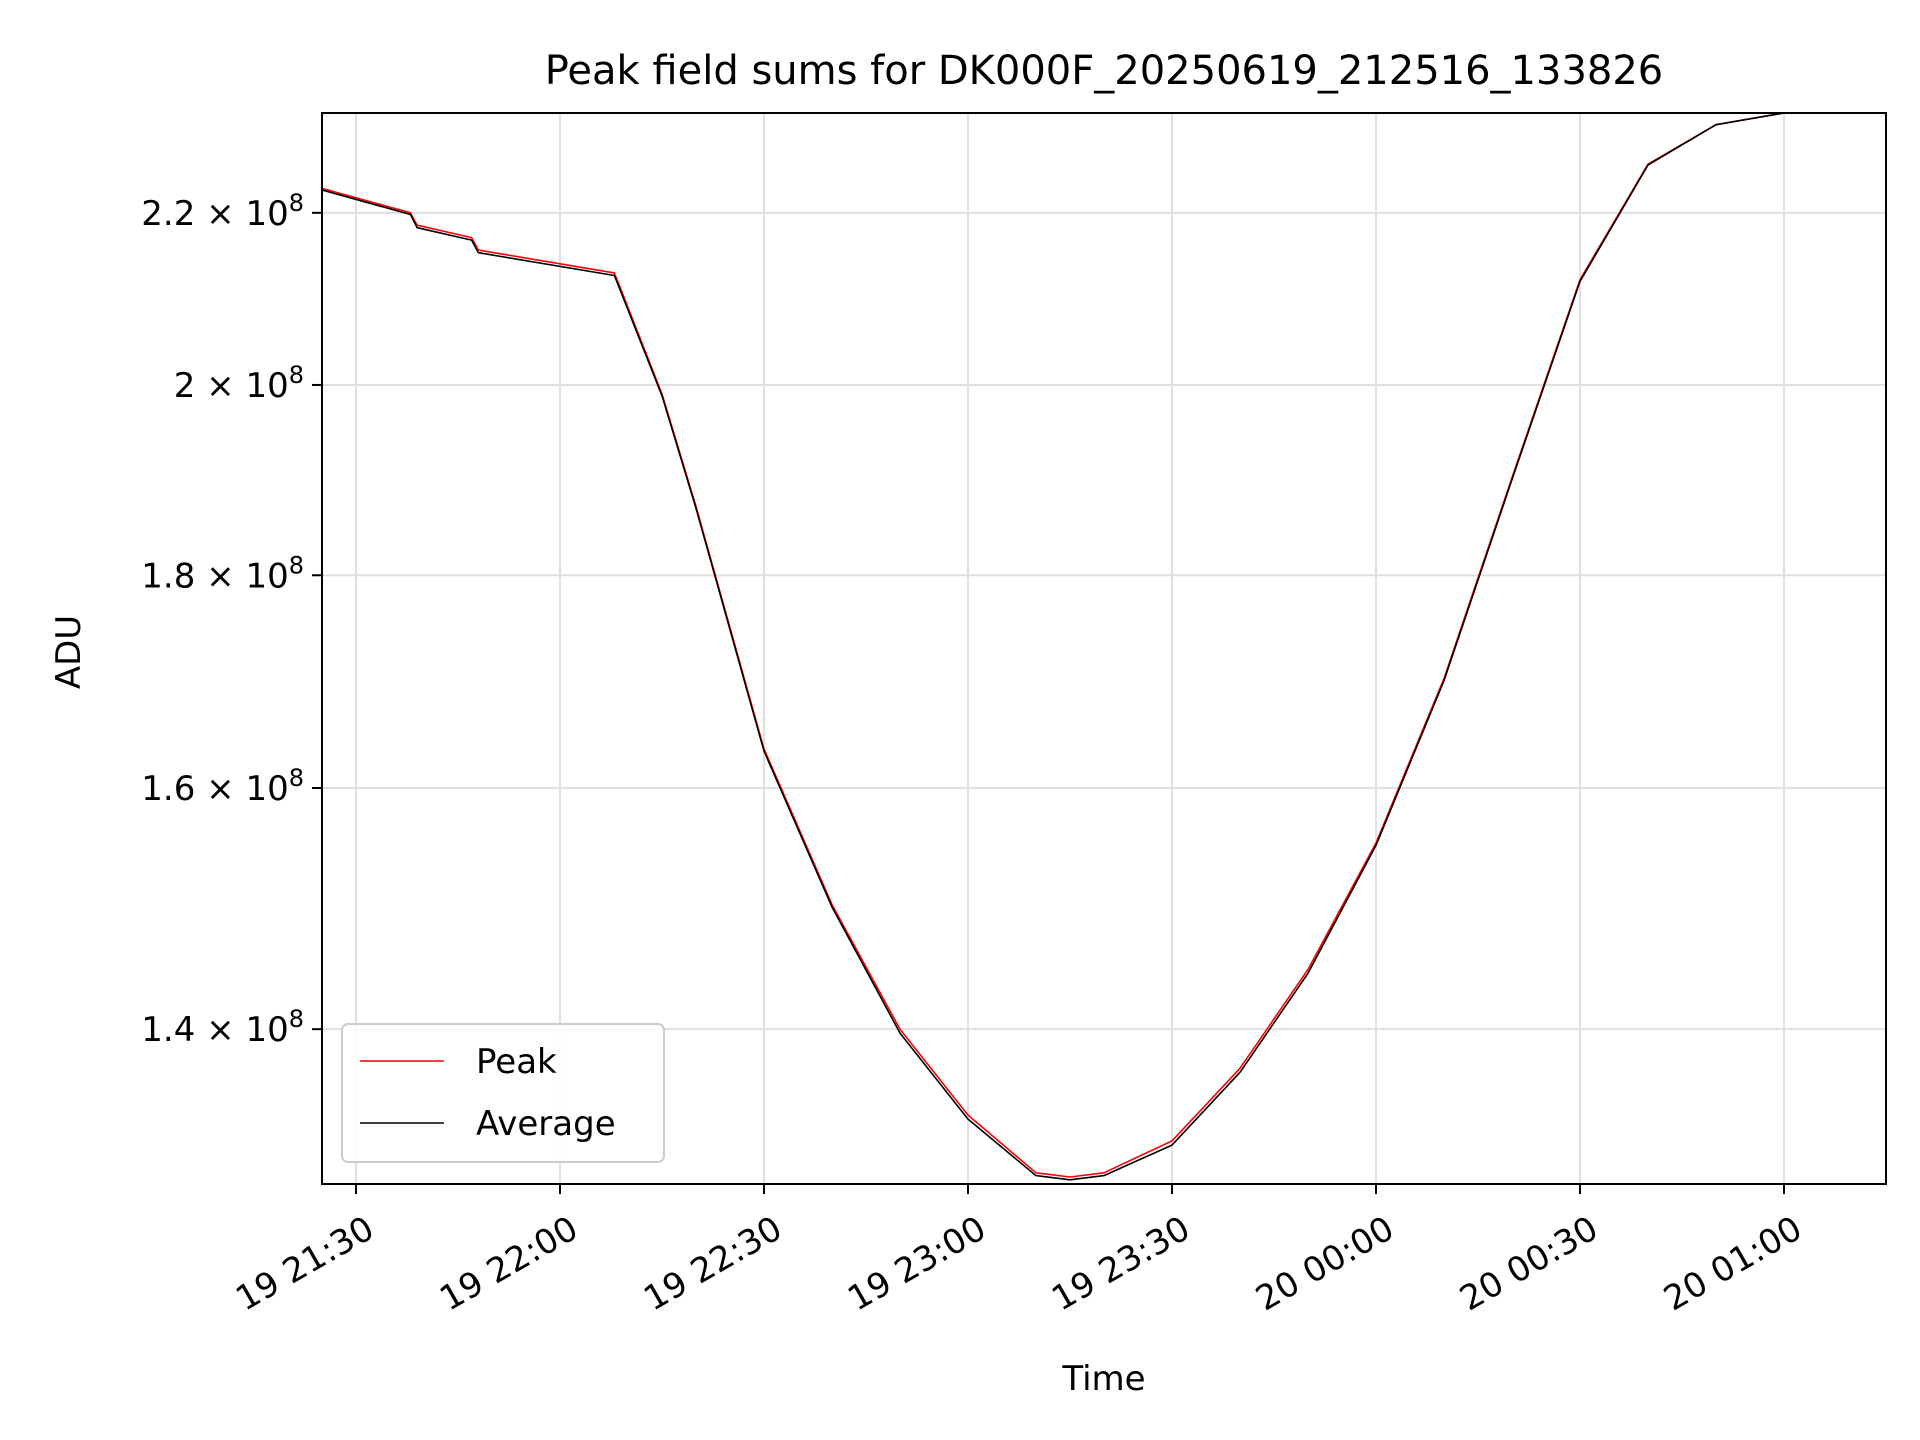 Image resolution: width=1920 pixels, height=1440 pixels. What do you see at coordinates (546, 1124) in the screenshot?
I see `legend-label: Average` at bounding box center [546, 1124].